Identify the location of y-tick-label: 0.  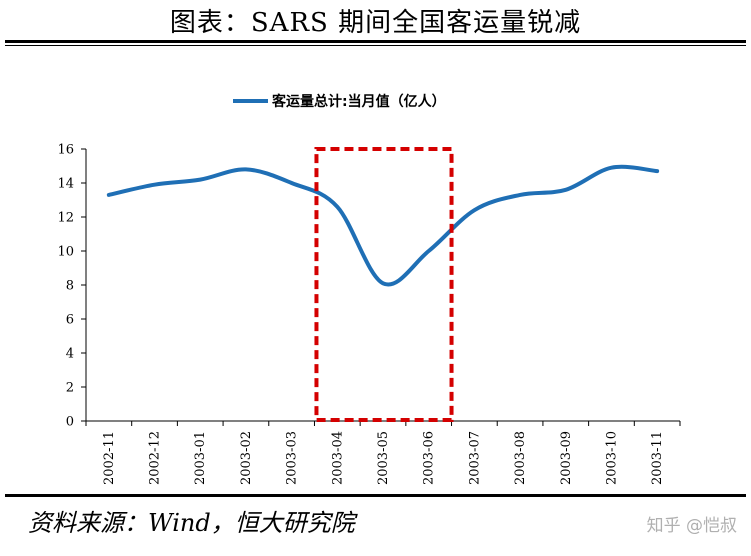
(70, 422).